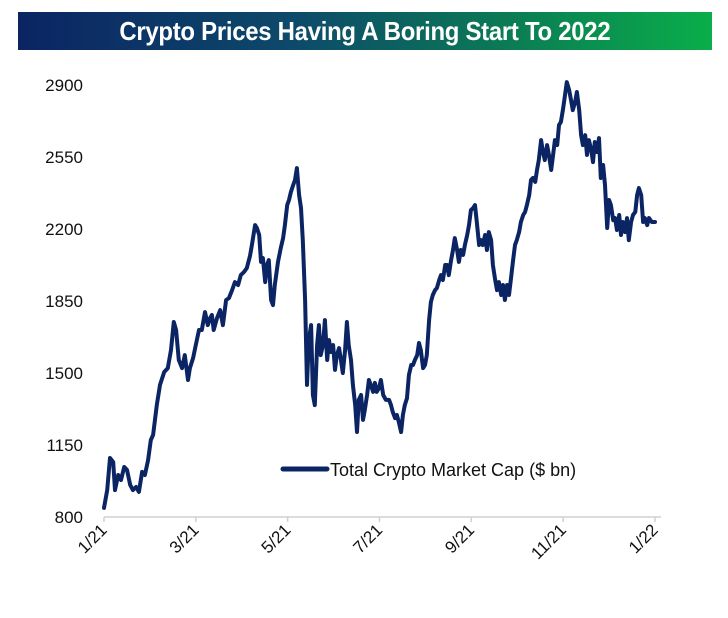 Image resolution: width=728 pixels, height=618 pixels. What do you see at coordinates (64, 157) in the screenshot?
I see `y-tick-label: 2550` at bounding box center [64, 157].